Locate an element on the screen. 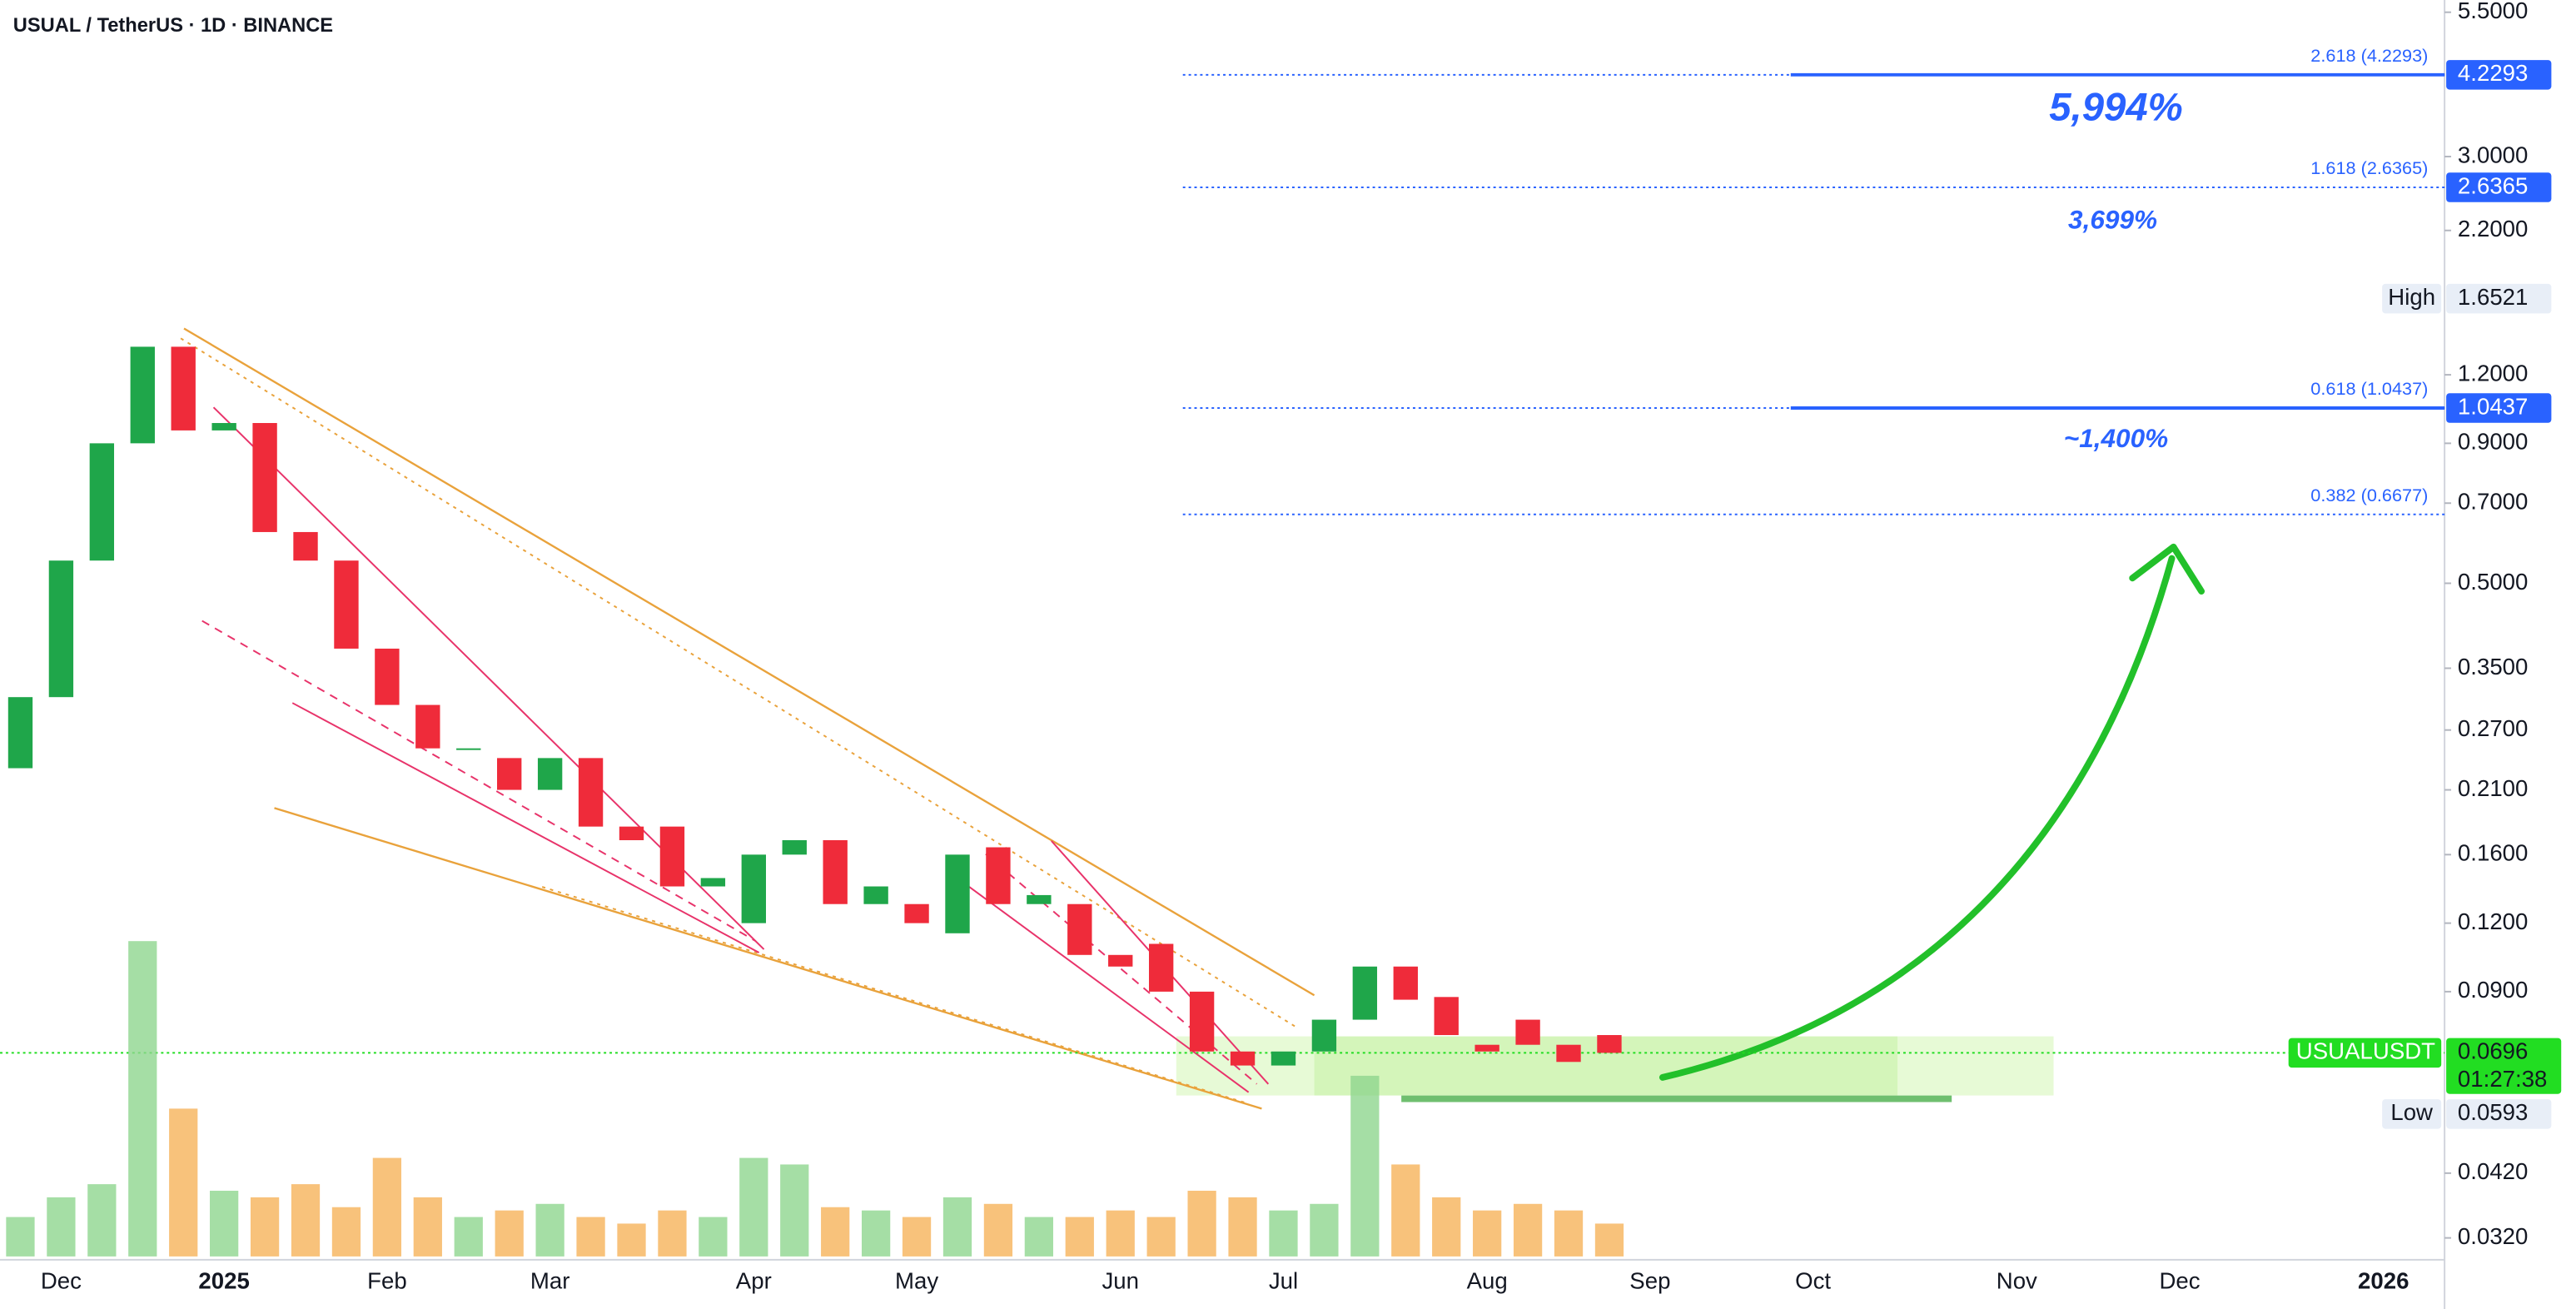  fib-label: 0.618 (1.0437) is located at coordinates (2369, 388).